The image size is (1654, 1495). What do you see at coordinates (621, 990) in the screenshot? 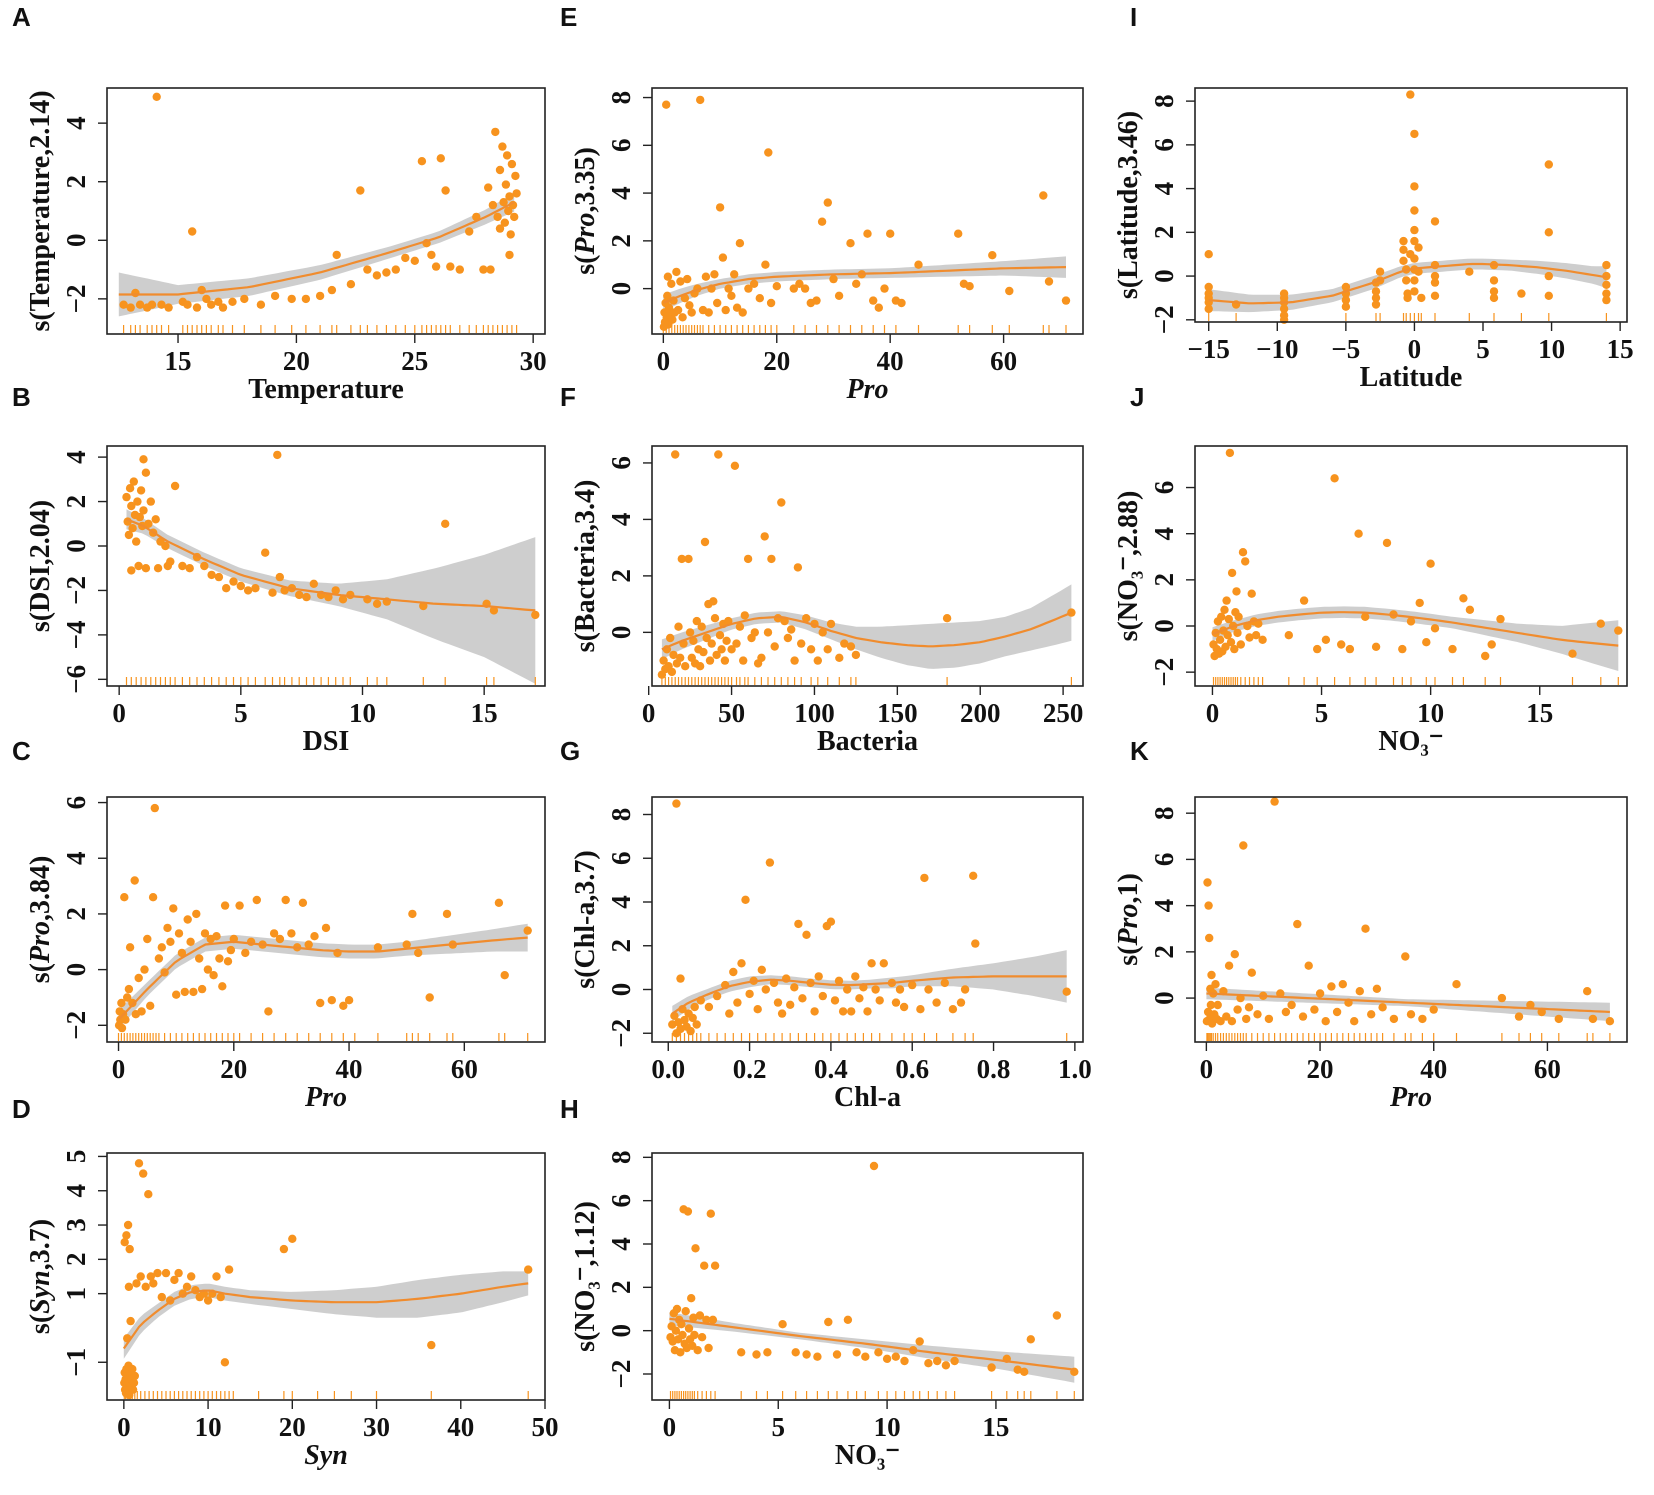
I see `y-tick-label: 0` at bounding box center [621, 990].